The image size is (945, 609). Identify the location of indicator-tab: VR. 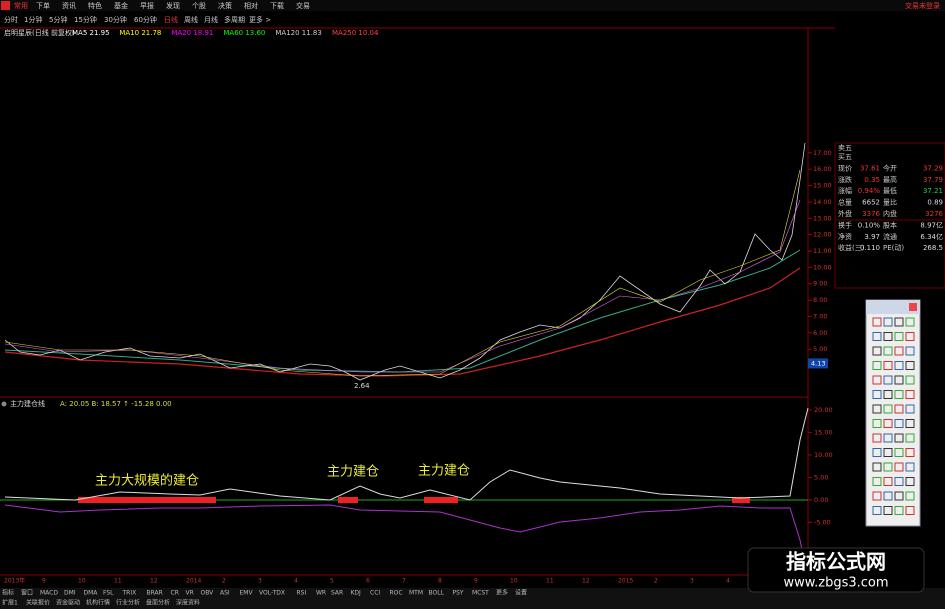
(190, 593).